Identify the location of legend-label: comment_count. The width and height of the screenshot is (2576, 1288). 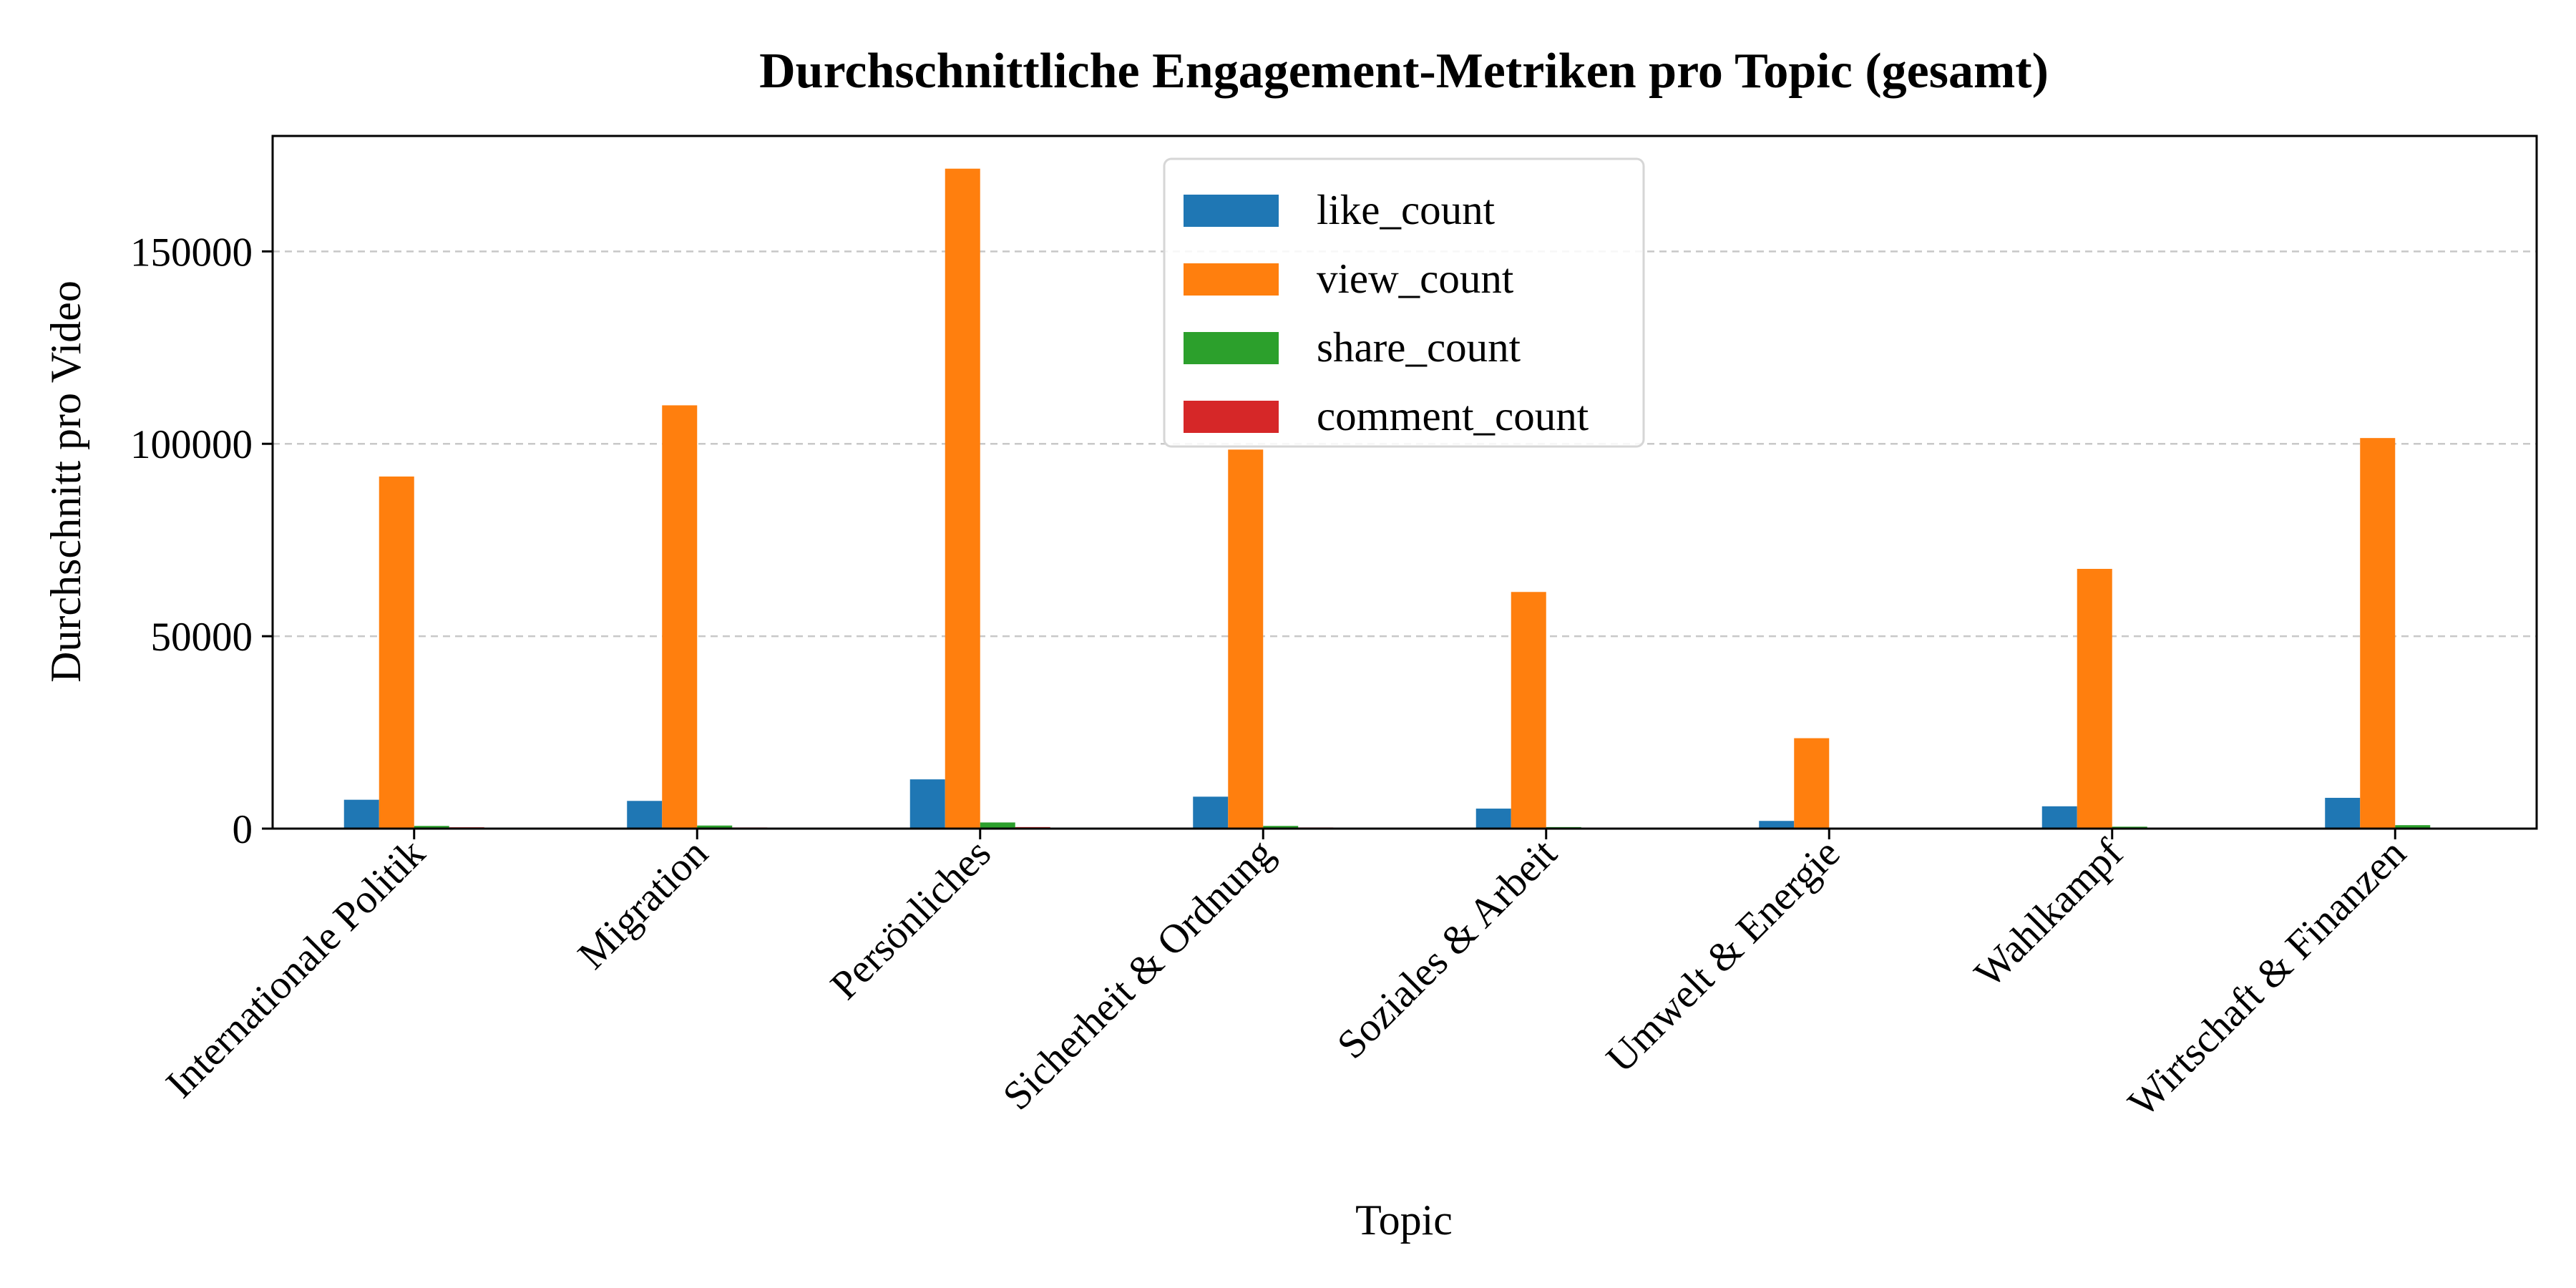
(1453, 415).